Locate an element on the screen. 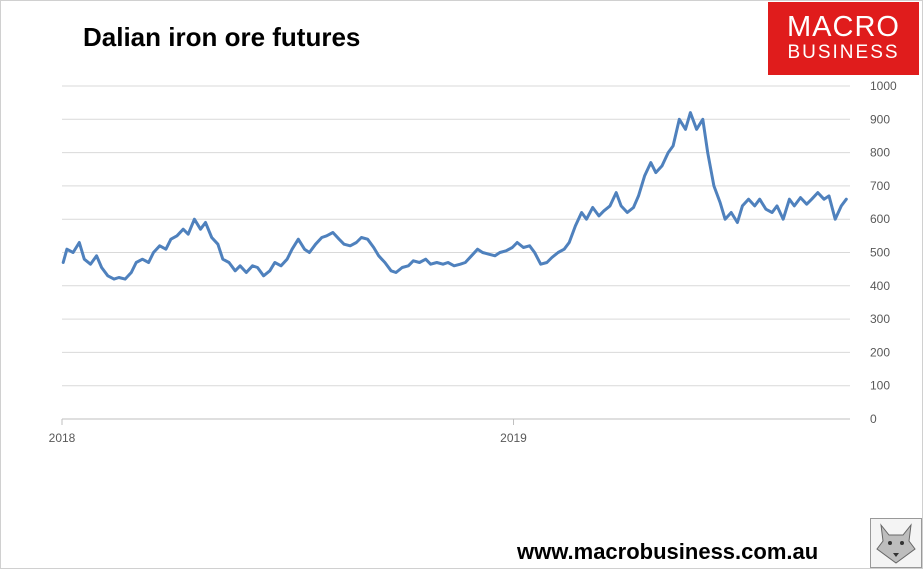  y-tick-label: 1000 is located at coordinates (883, 86).